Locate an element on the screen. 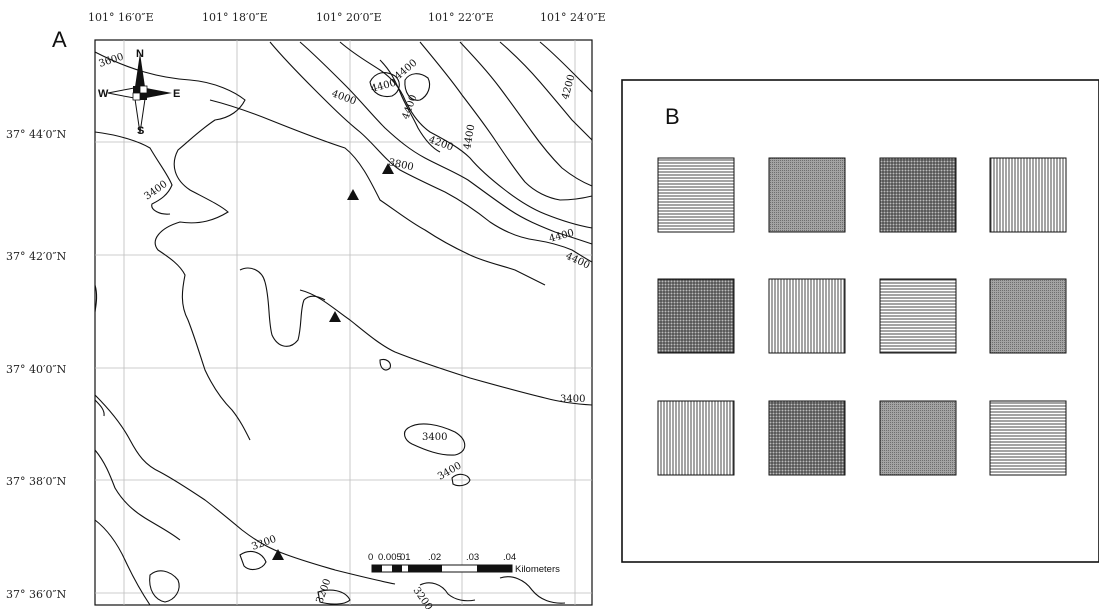 This screenshot has height=609, width=1099. compass-west: W is located at coordinates (103, 94).